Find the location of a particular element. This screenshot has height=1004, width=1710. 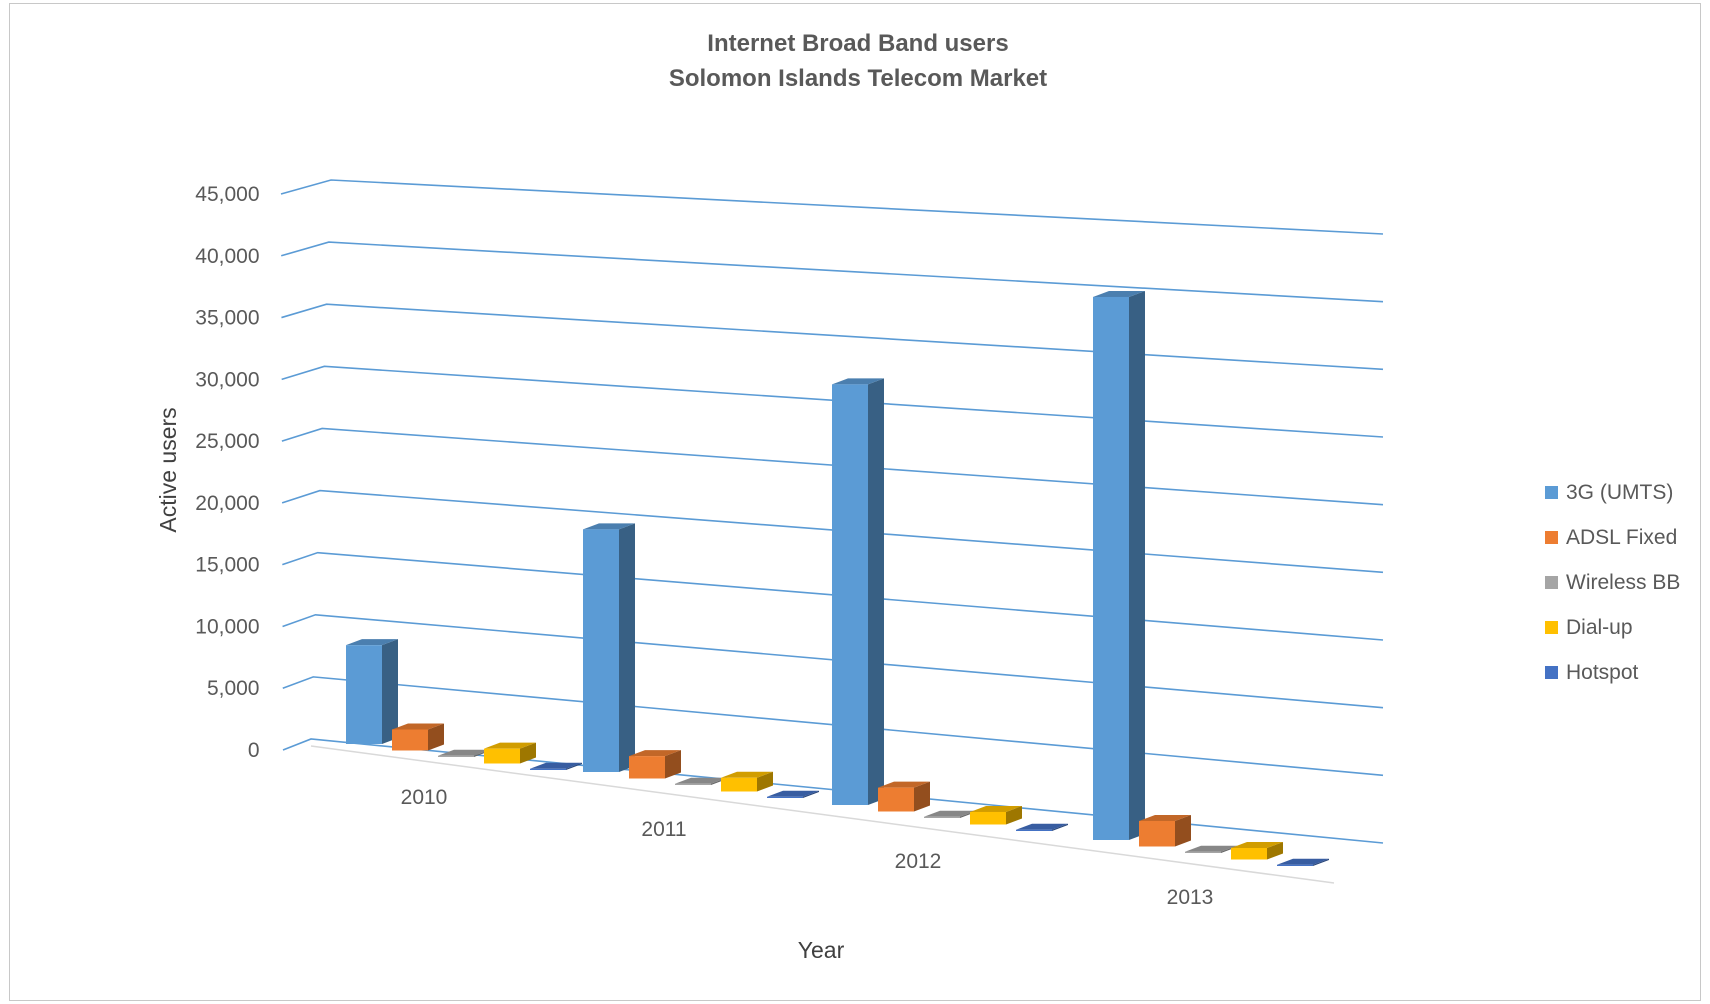

legend-item: Wireless BB is located at coordinates (1612, 582).